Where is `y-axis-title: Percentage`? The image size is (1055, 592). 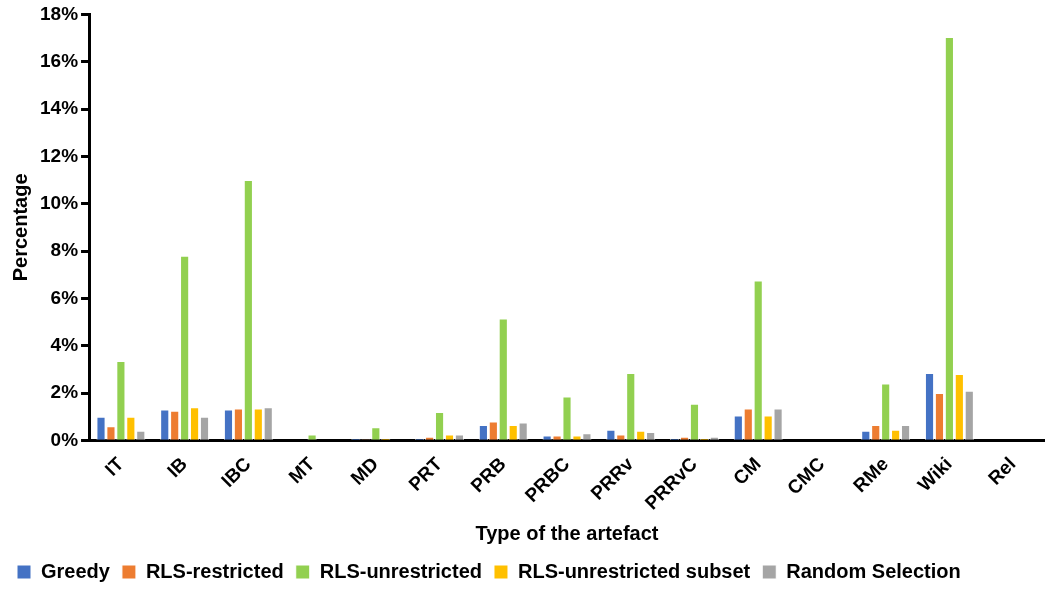 y-axis-title: Percentage is located at coordinates (19, 227).